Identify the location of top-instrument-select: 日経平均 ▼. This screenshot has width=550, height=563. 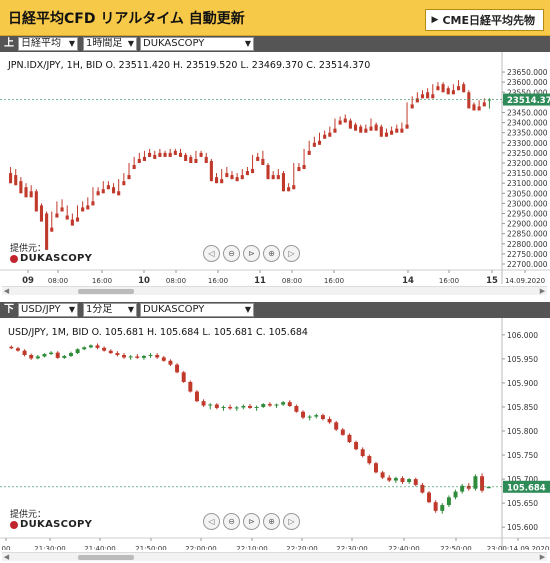
(48, 44).